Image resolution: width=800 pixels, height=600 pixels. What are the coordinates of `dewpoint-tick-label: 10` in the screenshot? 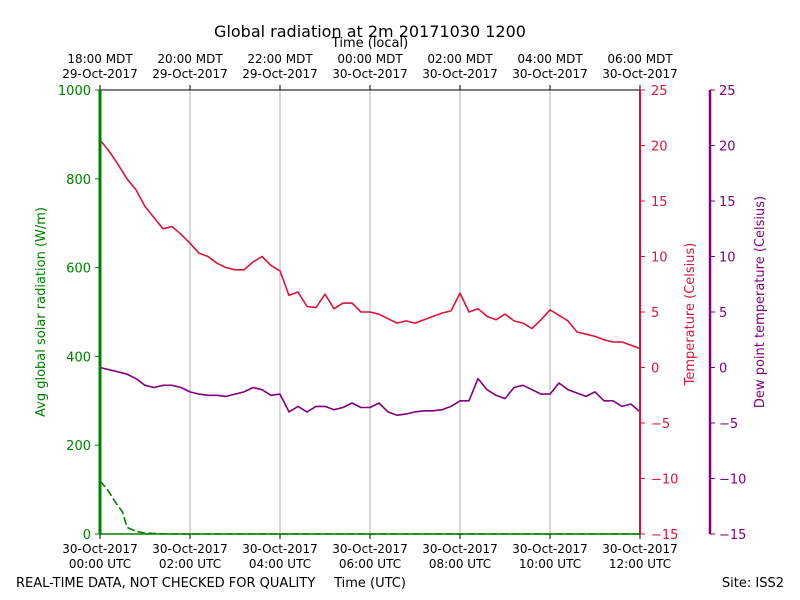 It's located at (727, 258).